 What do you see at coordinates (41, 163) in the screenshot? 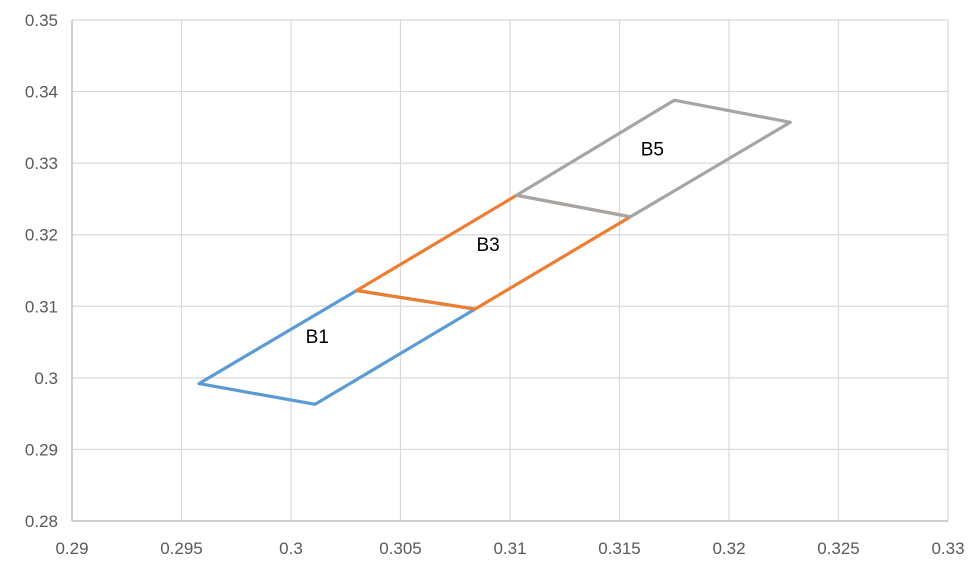
I see `y-tick-label: 0.33` at bounding box center [41, 163].